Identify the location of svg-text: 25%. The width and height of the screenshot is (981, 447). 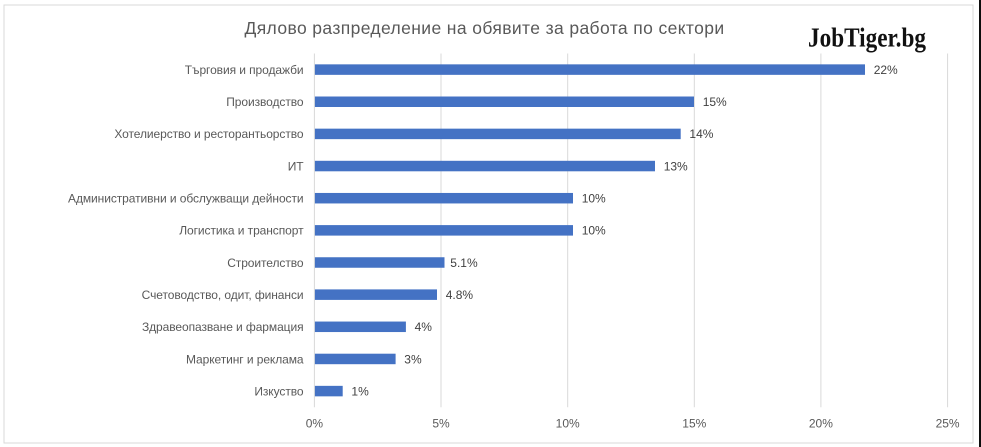
(948, 424).